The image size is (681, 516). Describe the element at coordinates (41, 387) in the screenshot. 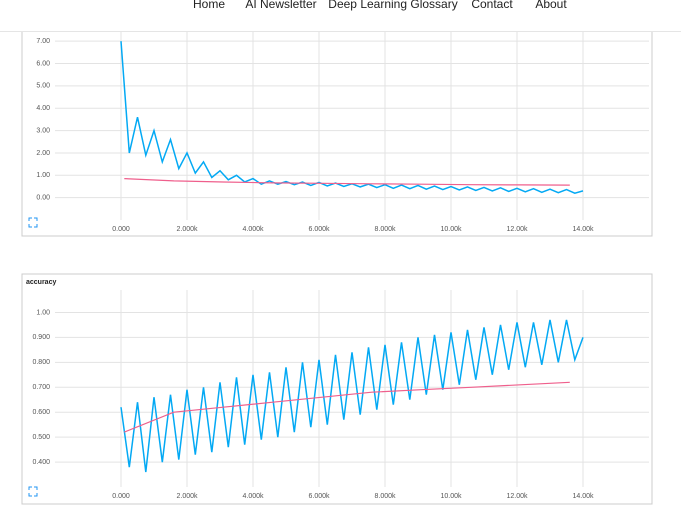

I see `y-tick-label: 0.700` at that location.